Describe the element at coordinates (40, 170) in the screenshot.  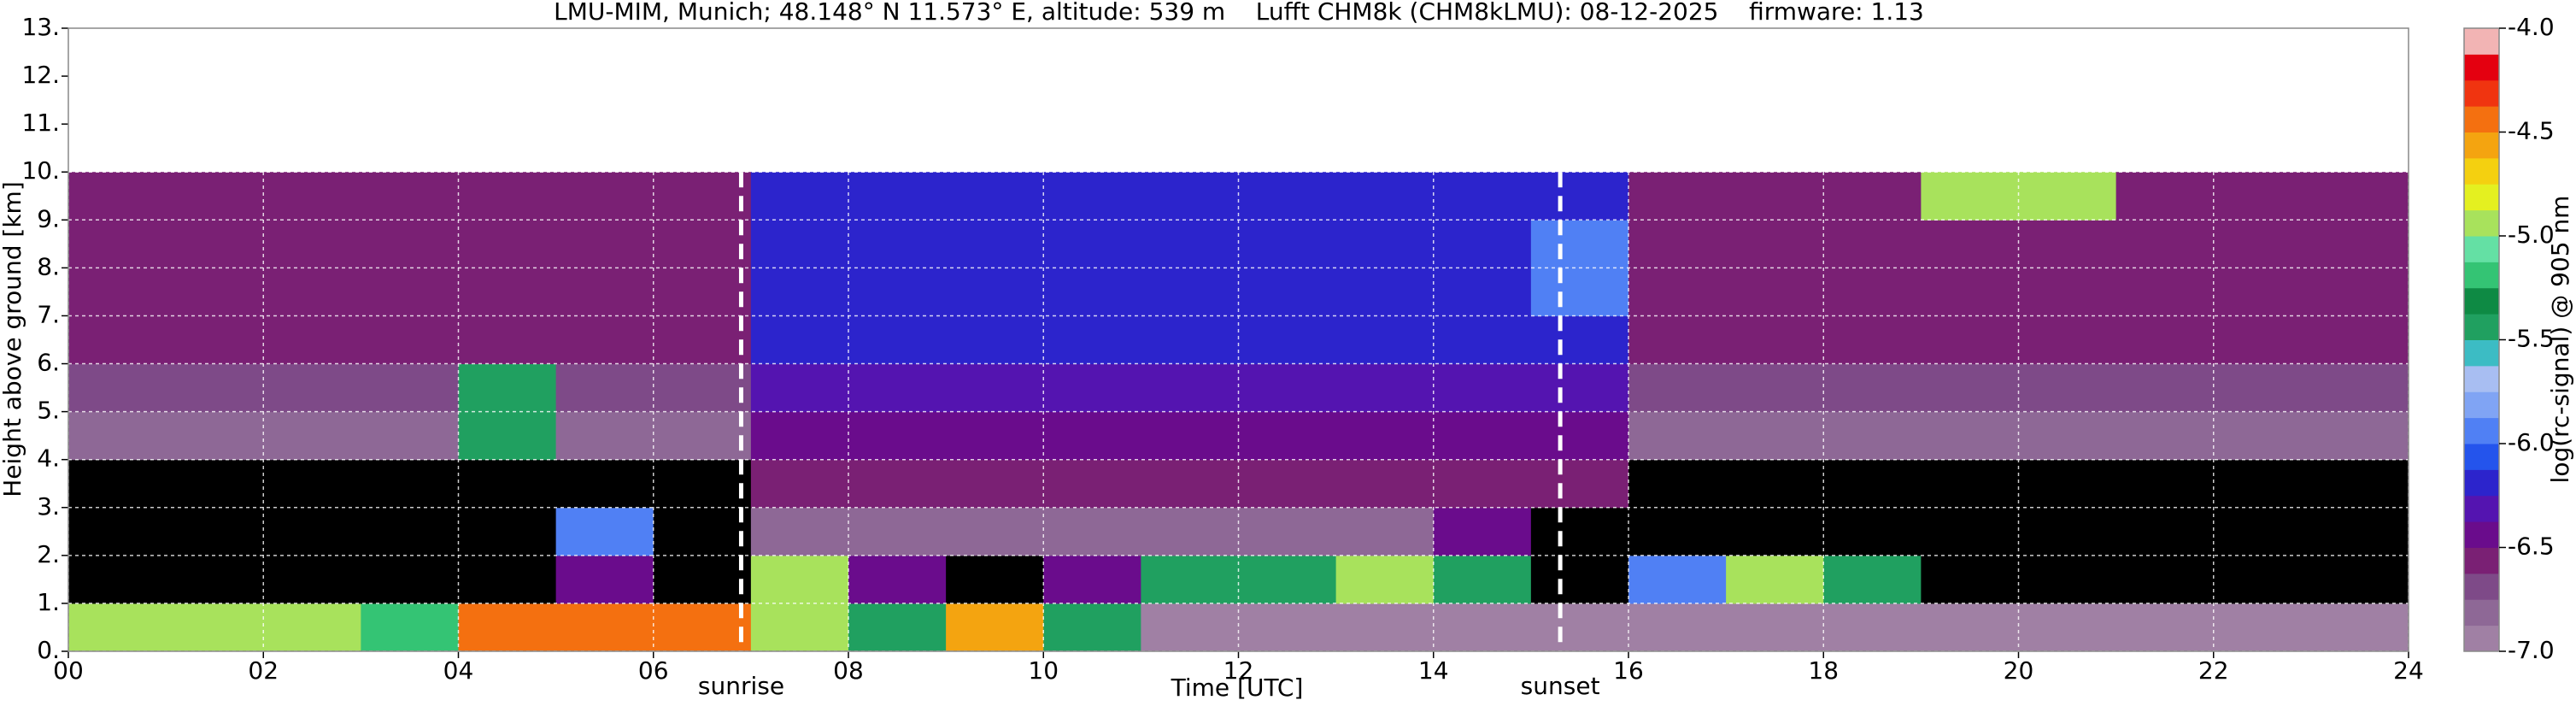
I see `y-tick-label: 10.` at that location.